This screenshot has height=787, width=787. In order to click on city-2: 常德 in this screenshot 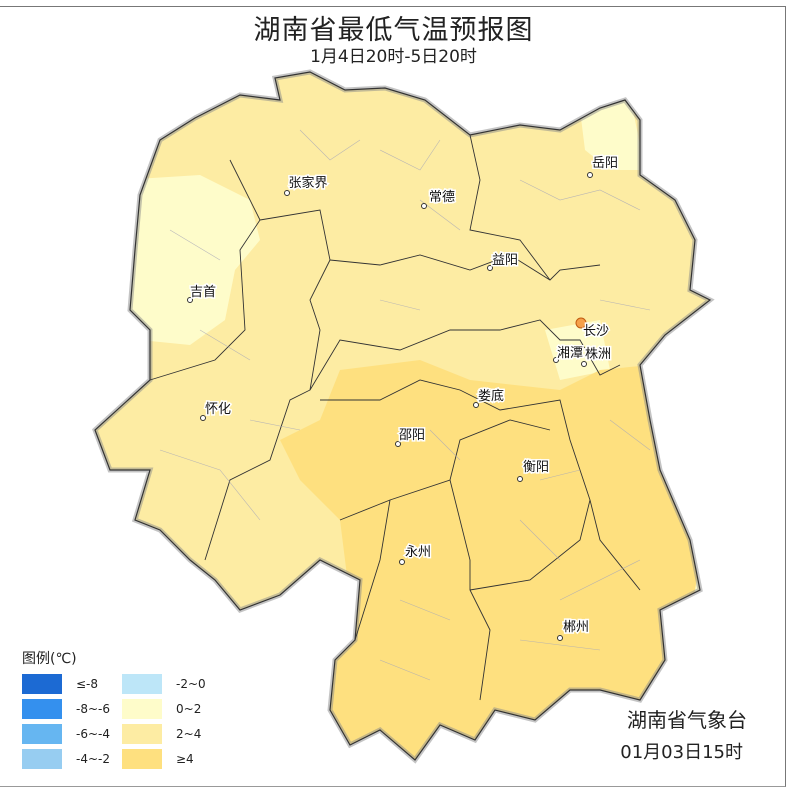, I will do `click(439, 199)`.